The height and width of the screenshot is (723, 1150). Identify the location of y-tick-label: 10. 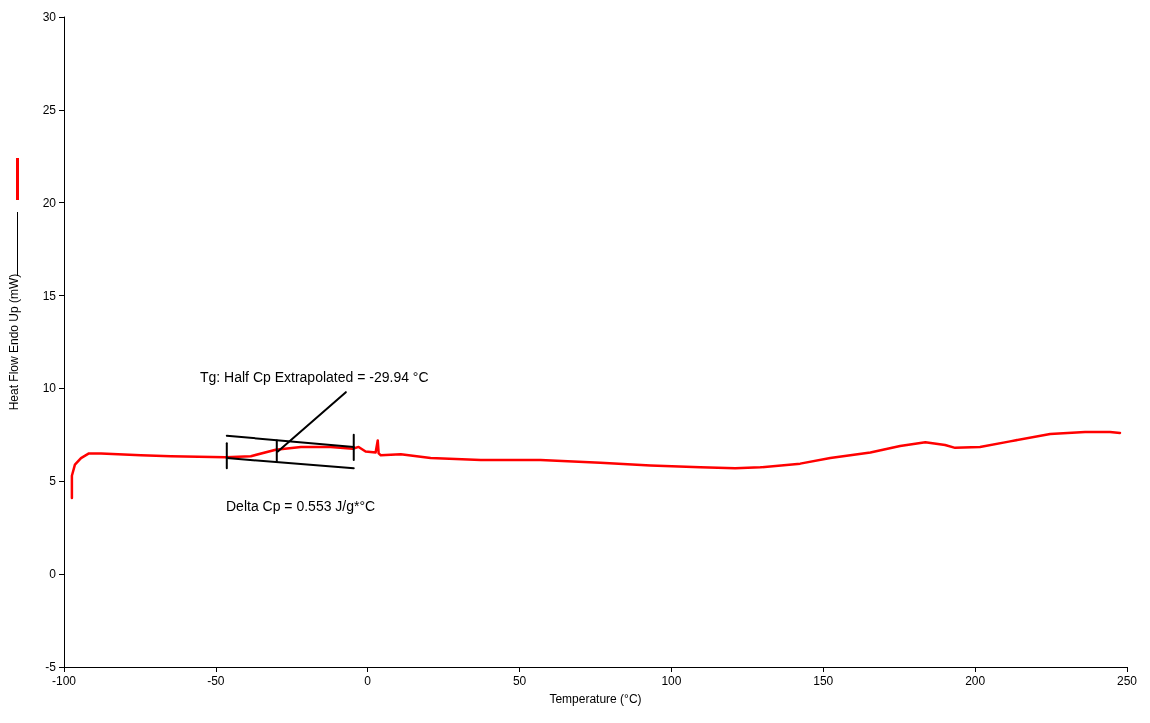
(49, 388).